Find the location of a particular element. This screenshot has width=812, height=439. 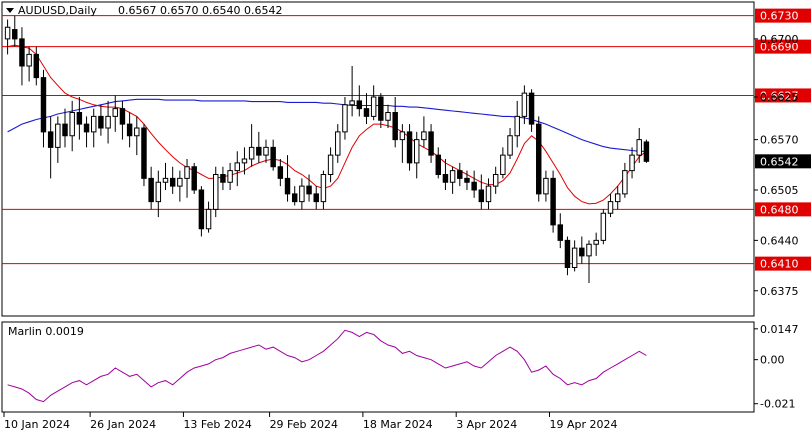

price-tick-label: 0.6700 is located at coordinates (779, 39).